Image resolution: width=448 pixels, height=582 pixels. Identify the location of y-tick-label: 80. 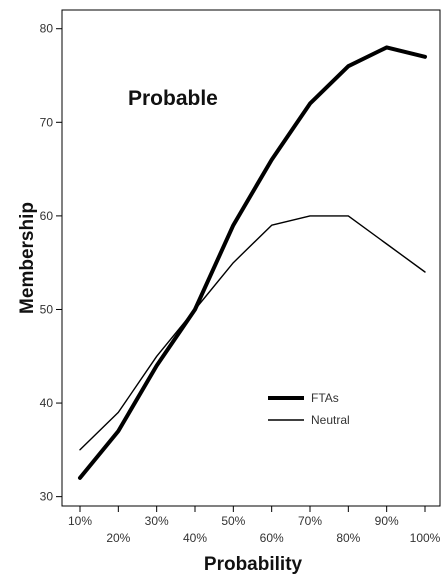
(47, 29).